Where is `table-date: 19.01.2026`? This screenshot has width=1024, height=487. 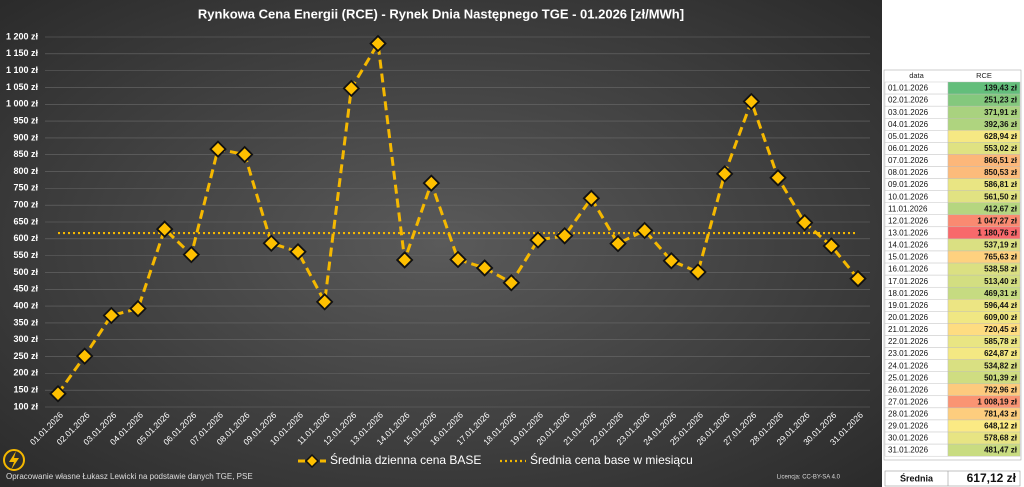 table-date: 19.01.2026 is located at coordinates (908, 305).